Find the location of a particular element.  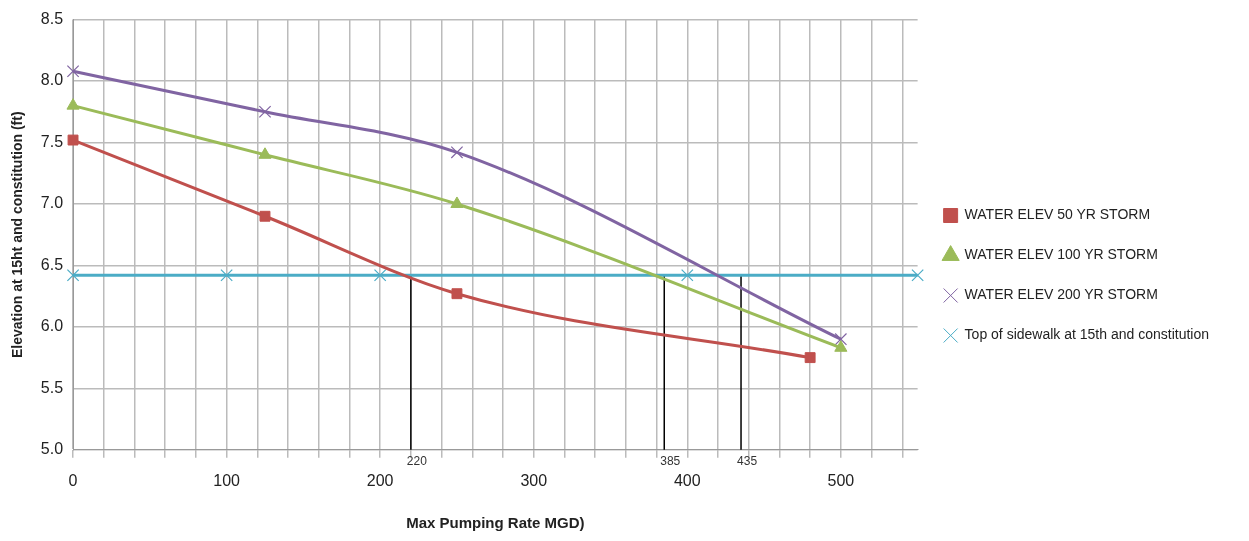

x-tick-label: 500 is located at coordinates (841, 480).